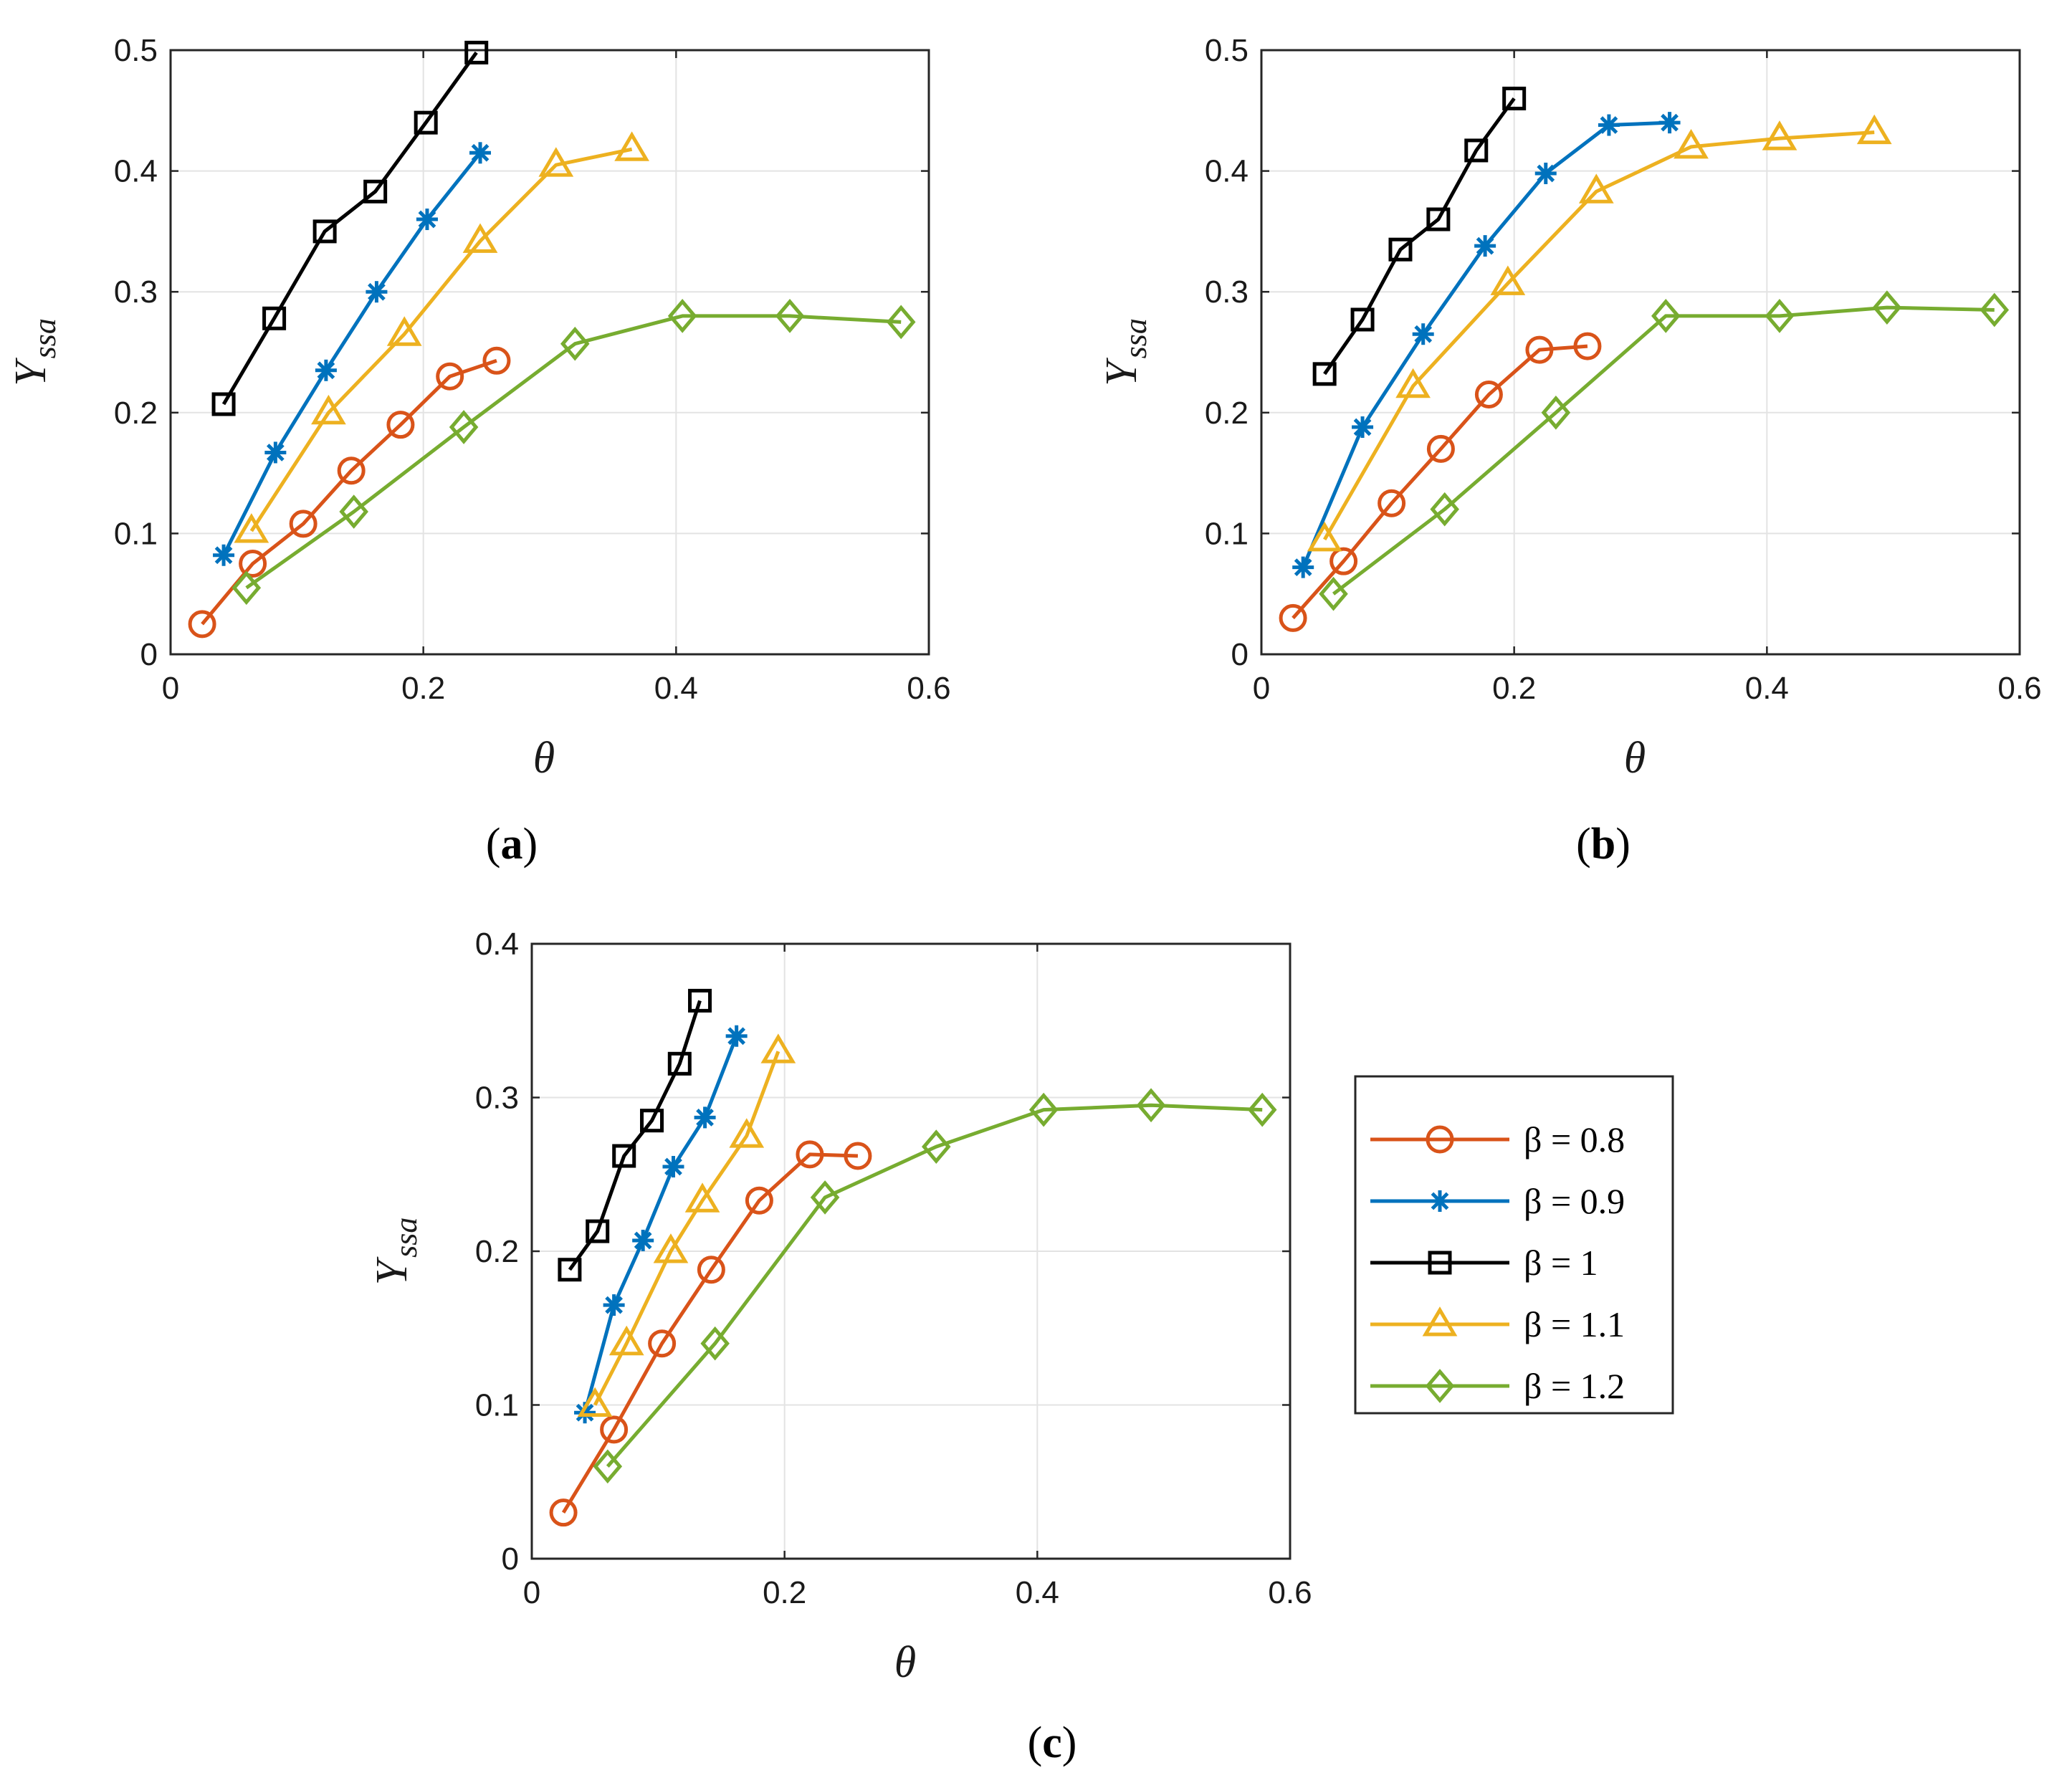 This screenshot has height=1788, width=2072. Describe the element at coordinates (1497, 1386) in the screenshot. I see `legend-item: β = 1.2` at that location.